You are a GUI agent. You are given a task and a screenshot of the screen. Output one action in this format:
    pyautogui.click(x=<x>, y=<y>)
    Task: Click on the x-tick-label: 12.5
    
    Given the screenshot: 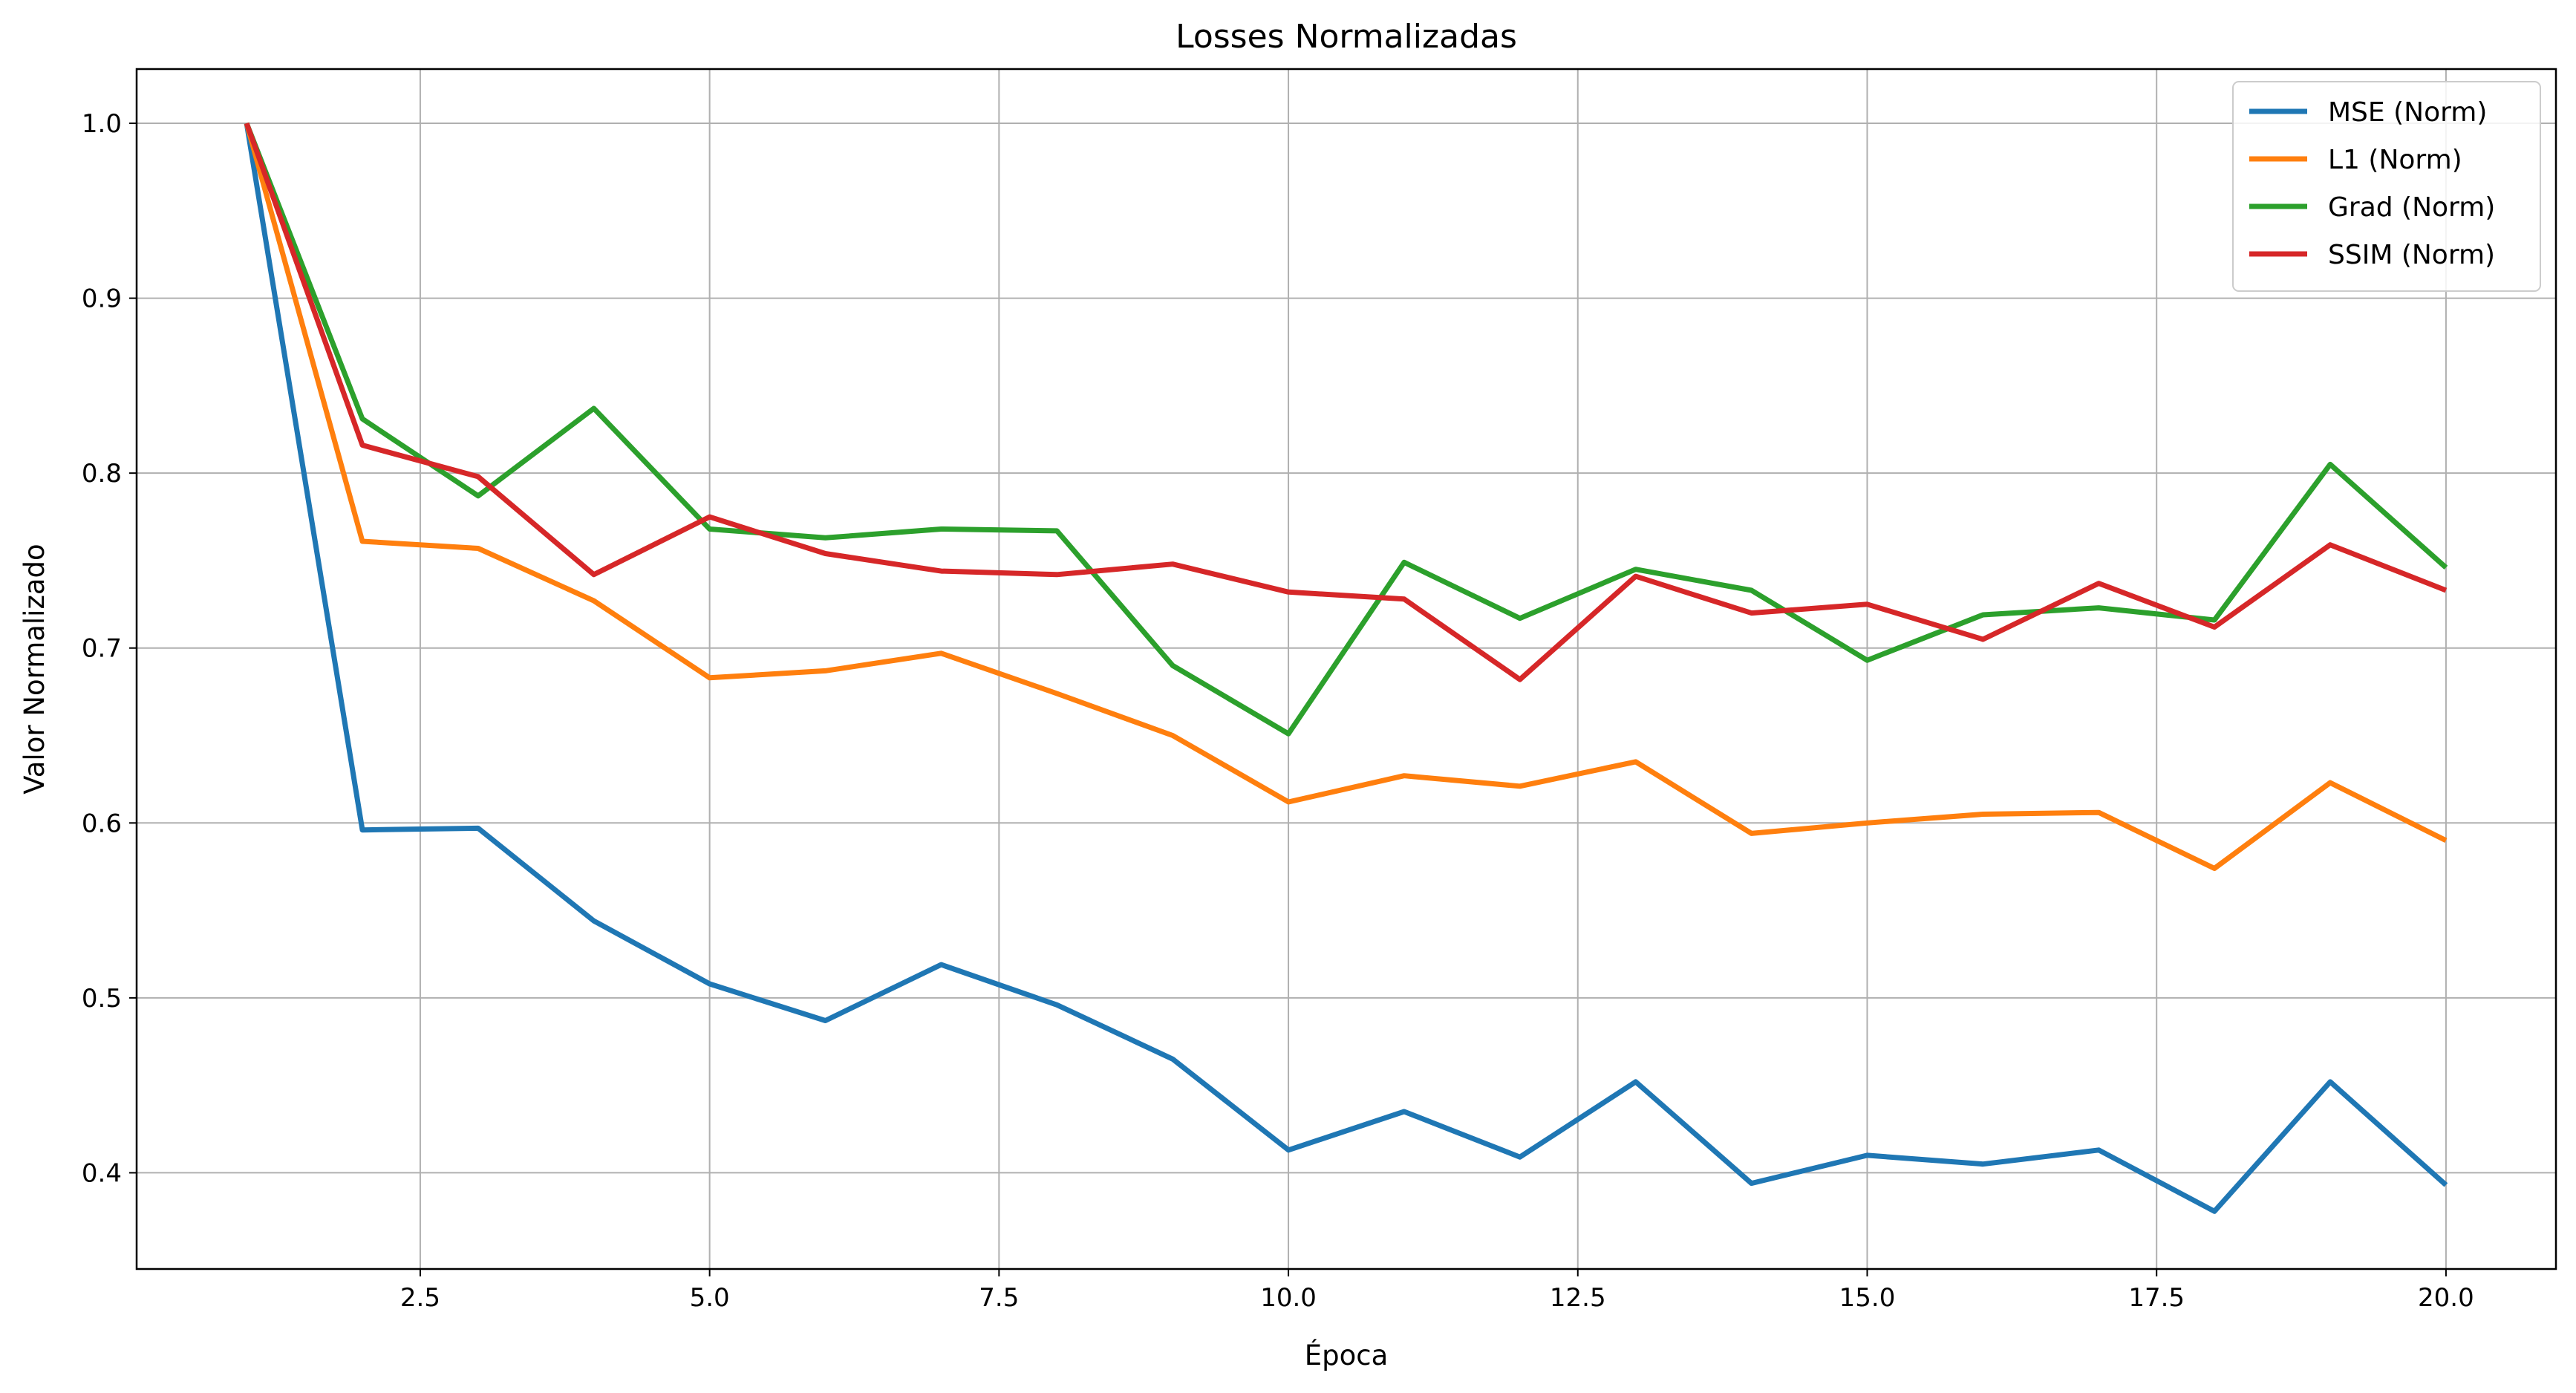 What is the action you would take?
    pyautogui.click(x=1578, y=1298)
    